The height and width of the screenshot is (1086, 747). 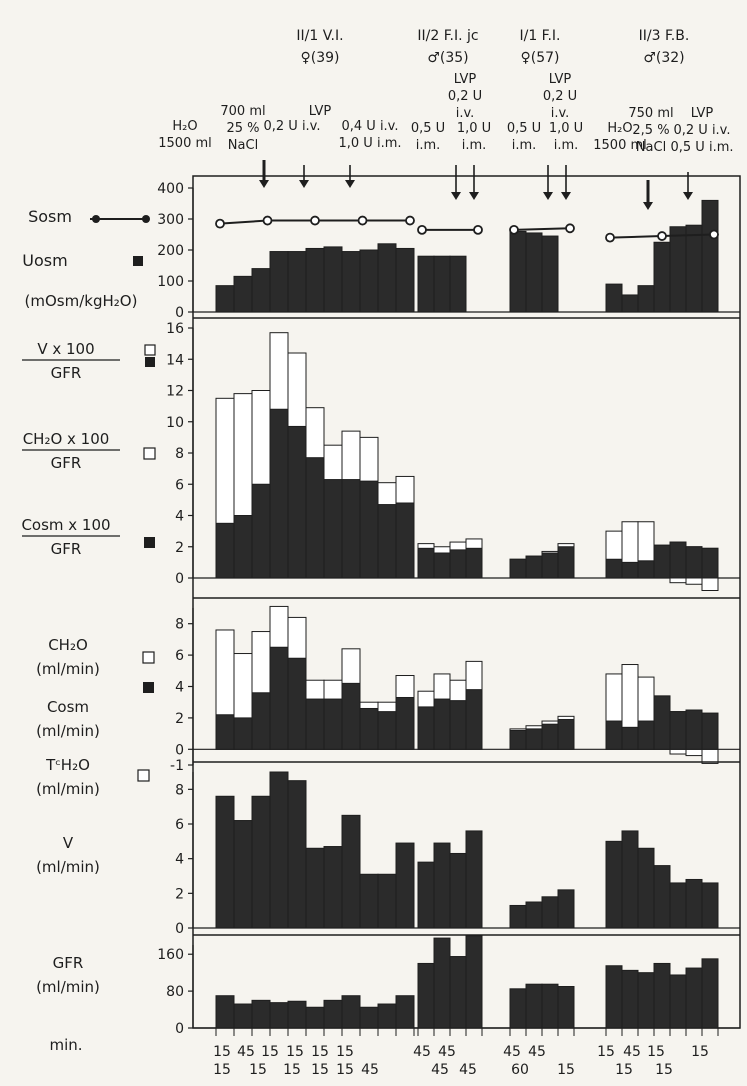 What do you see at coordinates (66, 373) in the screenshot?
I see `v-ratio-label-denominator: GFR` at bounding box center [66, 373].